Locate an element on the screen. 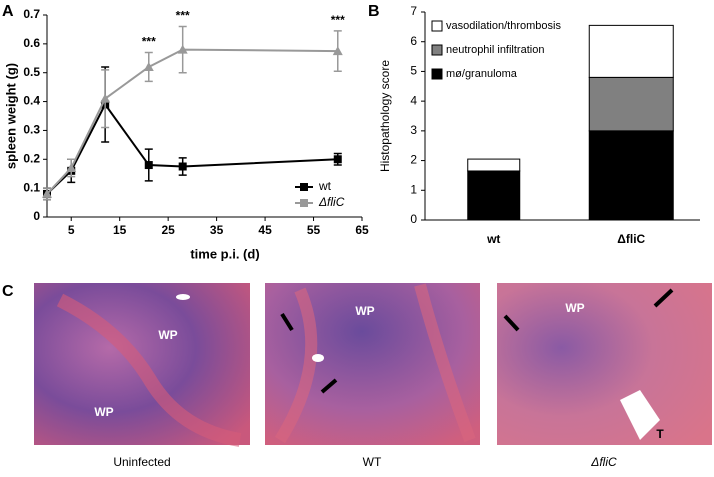 The height and width of the screenshot is (477, 714). x-tick-label: 15 is located at coordinates (120, 230).